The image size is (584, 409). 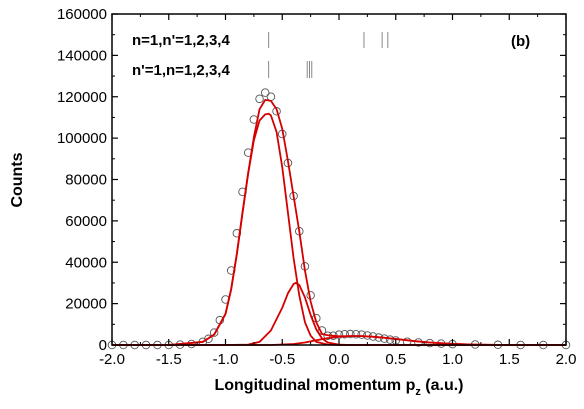 I want to click on x-tick-label: -2.0, so click(x=112, y=359).